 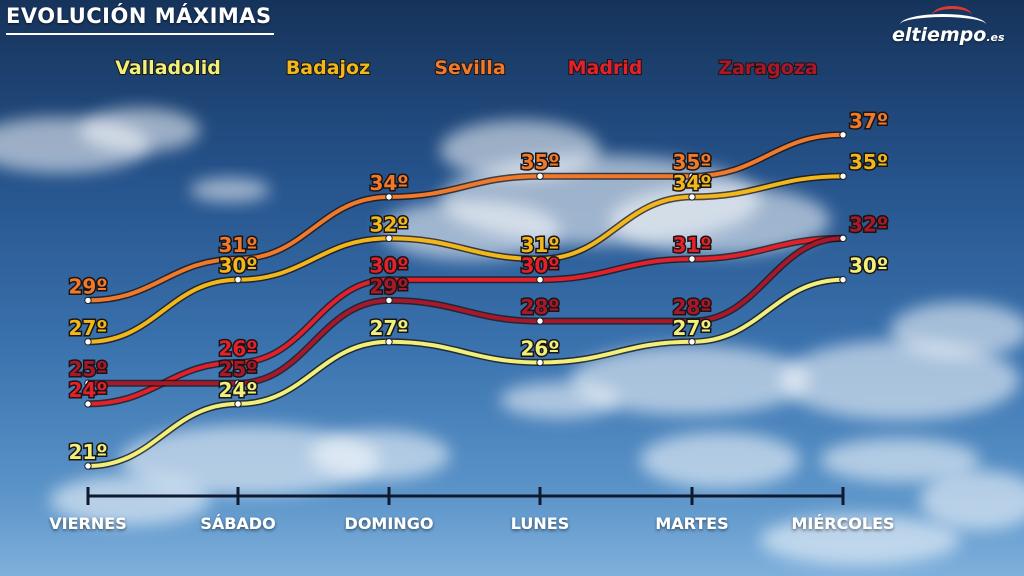 I want to click on legend-item: Badajoz, so click(x=328, y=68).